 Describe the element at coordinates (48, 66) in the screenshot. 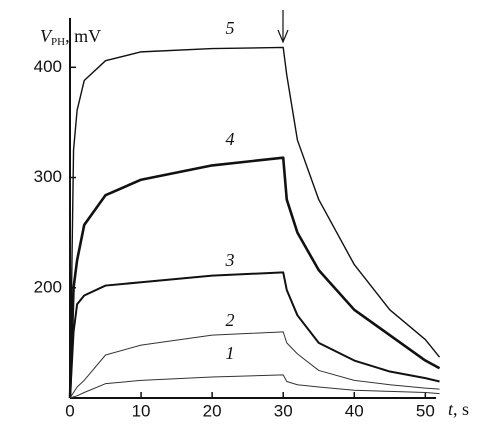

I see `y-tick-label: 400` at that location.